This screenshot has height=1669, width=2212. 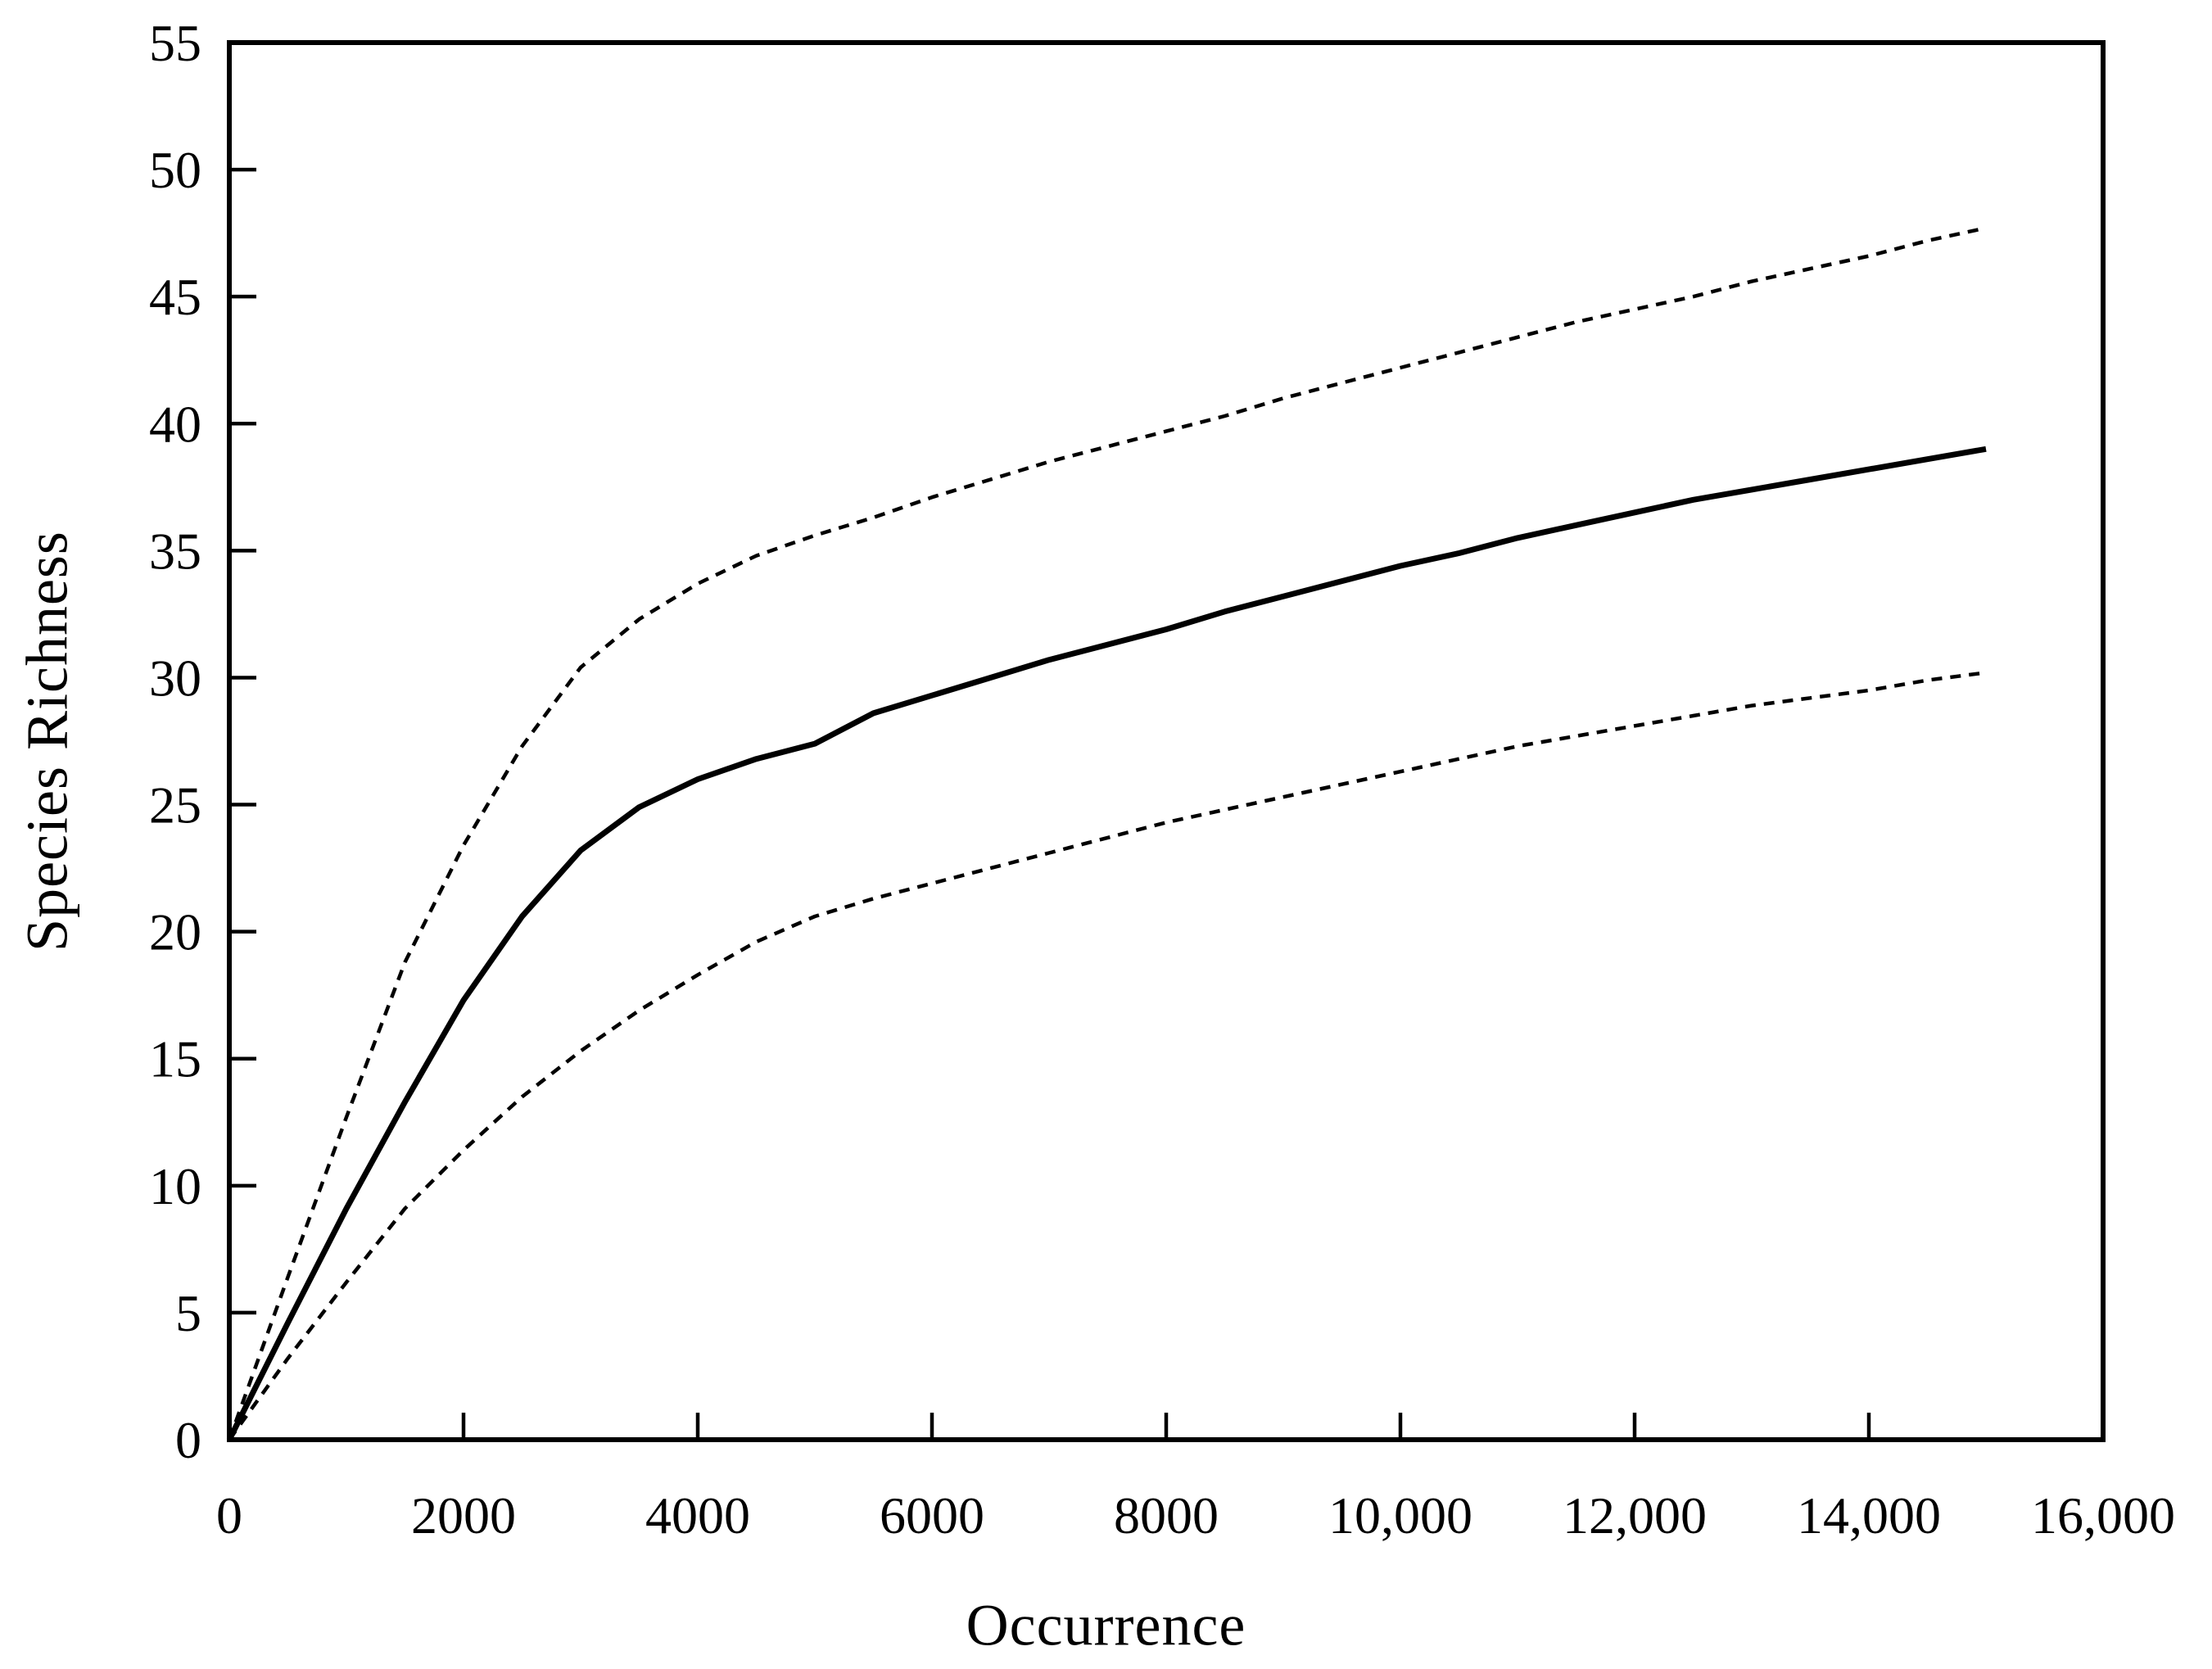 I want to click on y-tick-label: 45, so click(x=175, y=297).